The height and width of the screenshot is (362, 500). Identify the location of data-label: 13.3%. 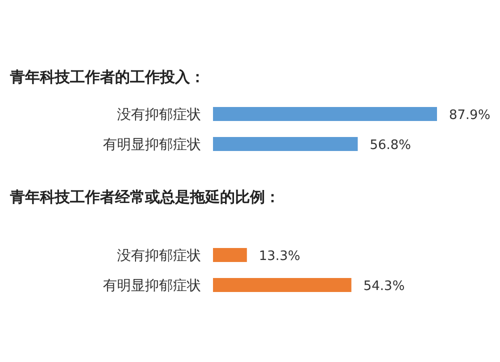
(279, 256).